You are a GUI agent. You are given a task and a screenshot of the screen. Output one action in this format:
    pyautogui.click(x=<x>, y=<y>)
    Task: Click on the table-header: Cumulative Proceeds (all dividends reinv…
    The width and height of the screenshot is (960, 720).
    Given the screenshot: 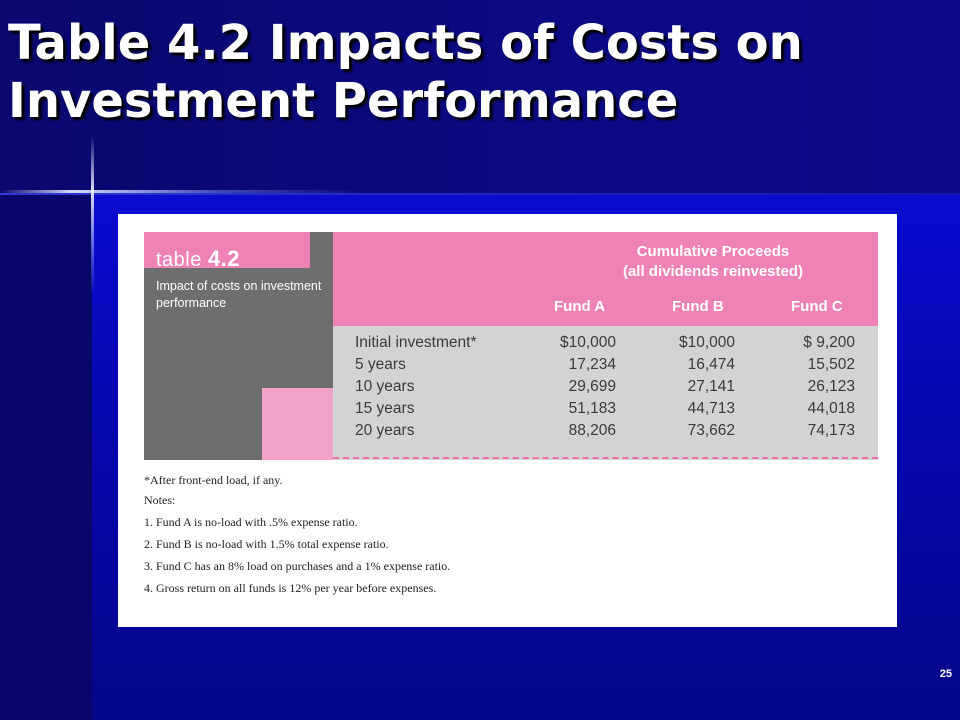 What is the action you would take?
    pyautogui.click(x=605, y=279)
    